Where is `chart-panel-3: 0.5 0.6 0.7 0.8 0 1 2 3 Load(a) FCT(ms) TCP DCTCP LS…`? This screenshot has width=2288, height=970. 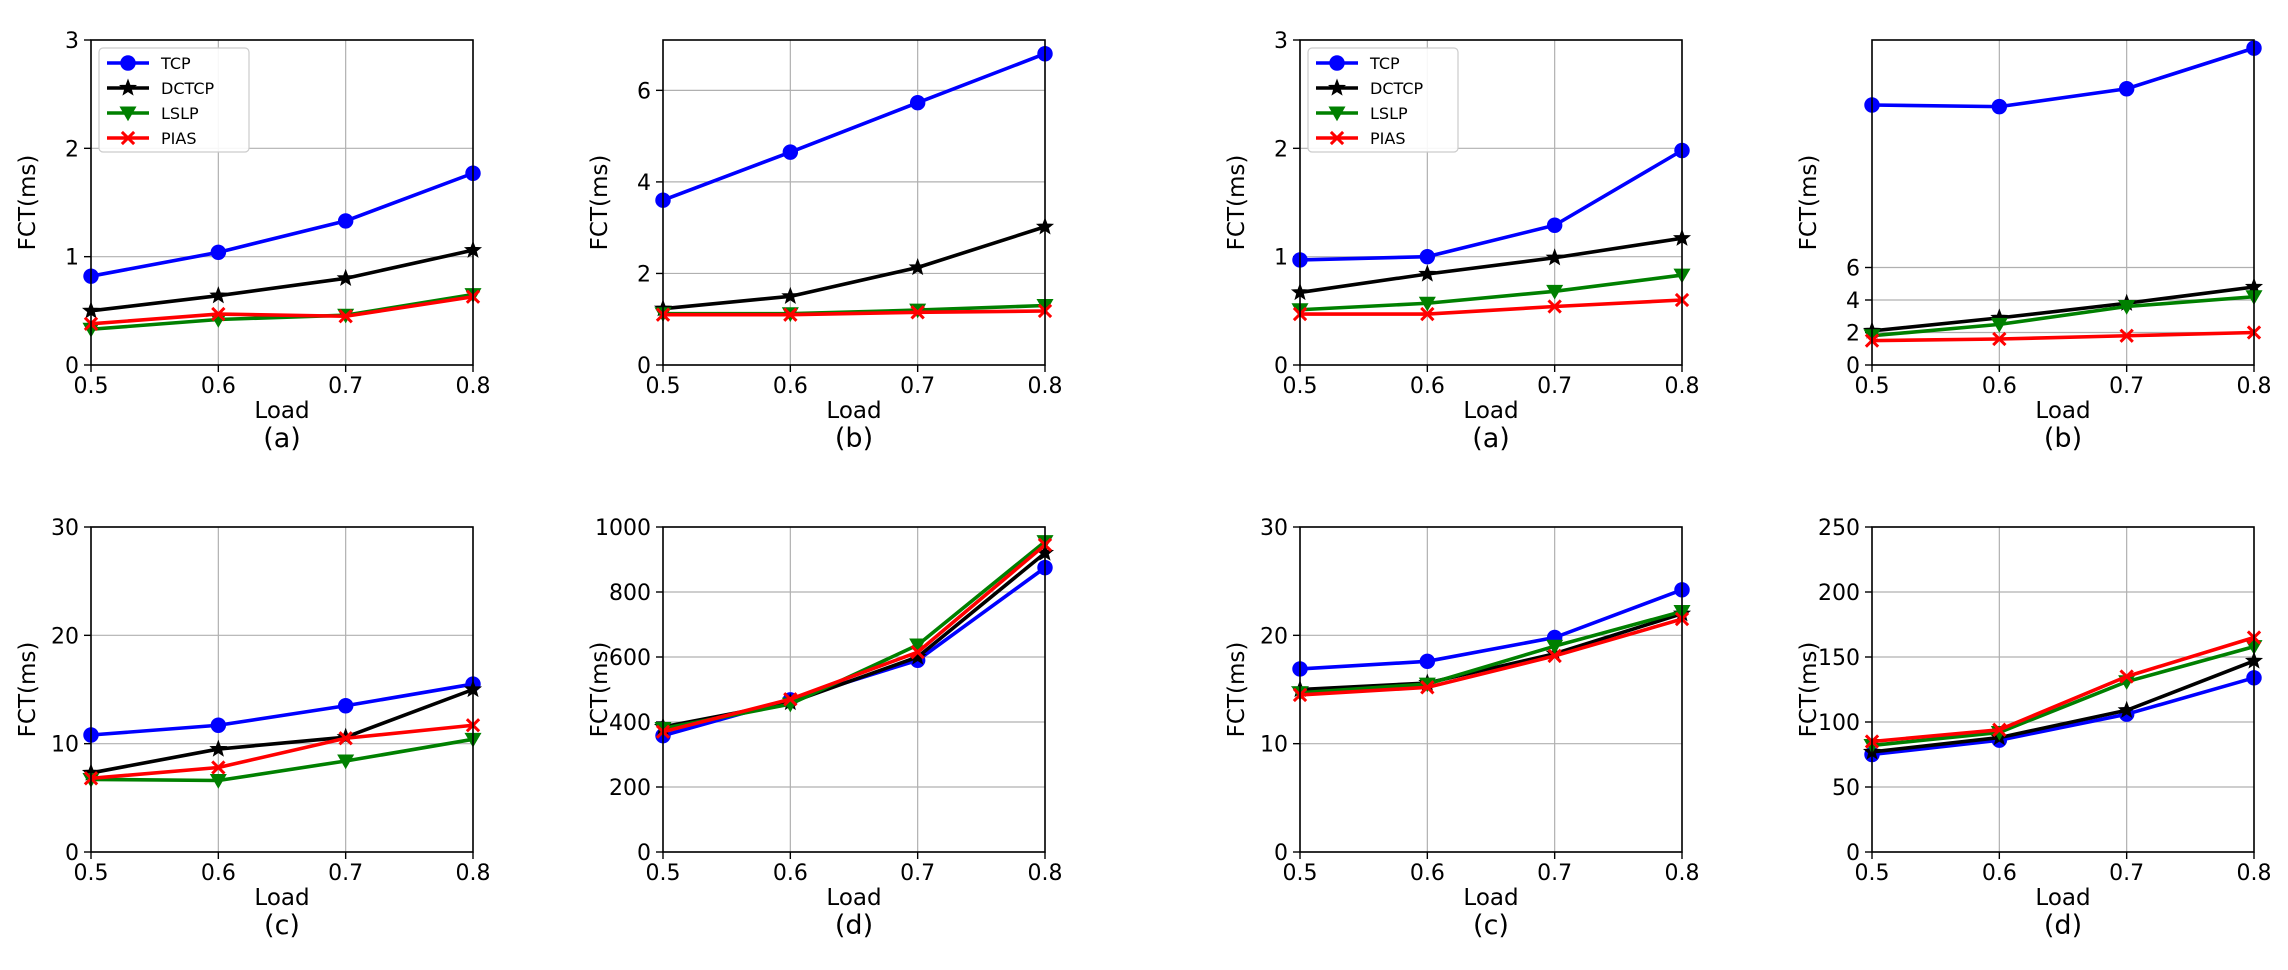
chart-panel-3: 0.5 0.6 0.7 0.8 0 1 2 3 Load(a) FCT(ms) TCP DCTCP LS… is located at coordinates (1462, 241).